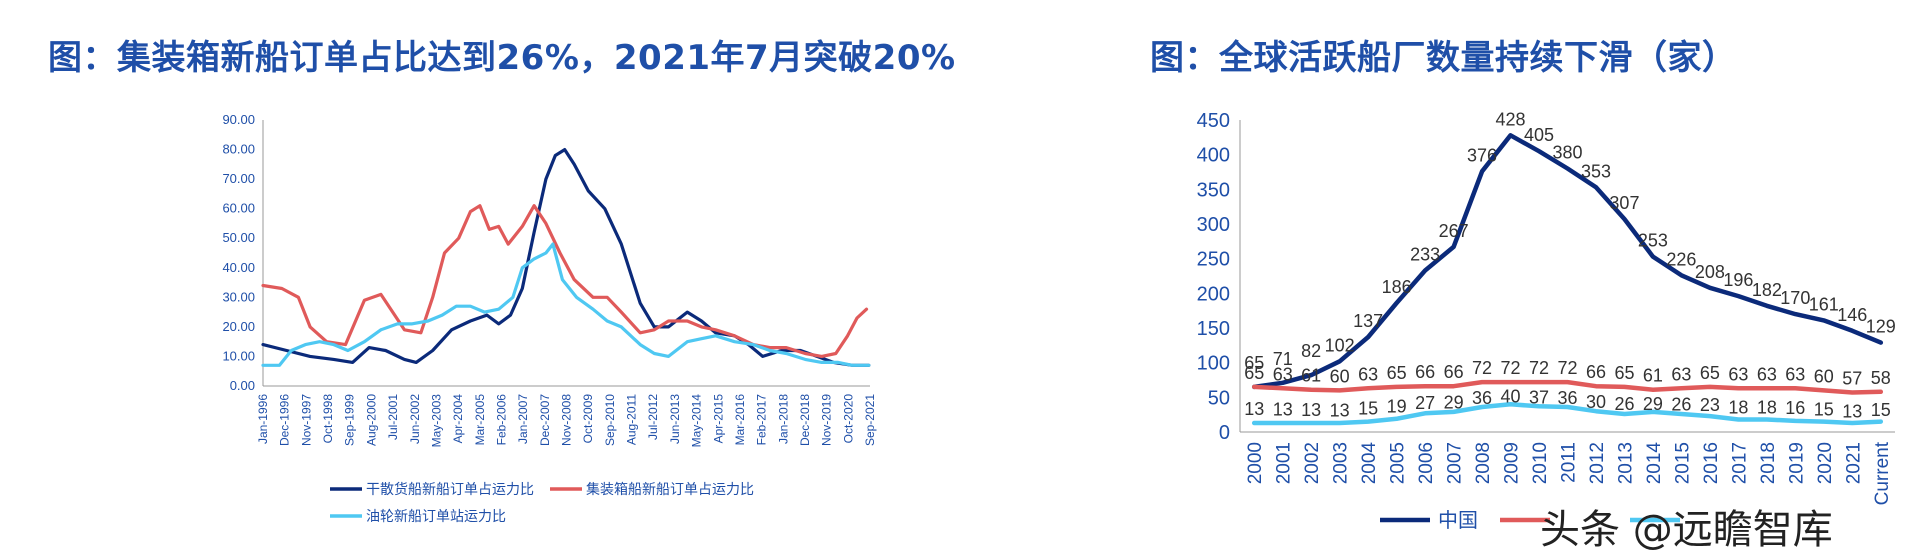  What do you see at coordinates (238, 355) in the screenshot?
I see `left-y-tick-label: 10.00` at bounding box center [238, 355].